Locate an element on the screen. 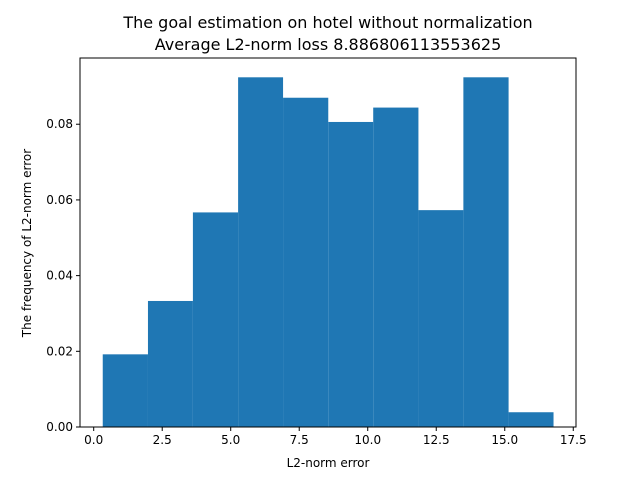 This screenshot has width=640, height=480. x-axis-ticks: 0.0 2.5 5.0 7.5 10.0 12.5 15.0 17.5 is located at coordinates (335, 437).